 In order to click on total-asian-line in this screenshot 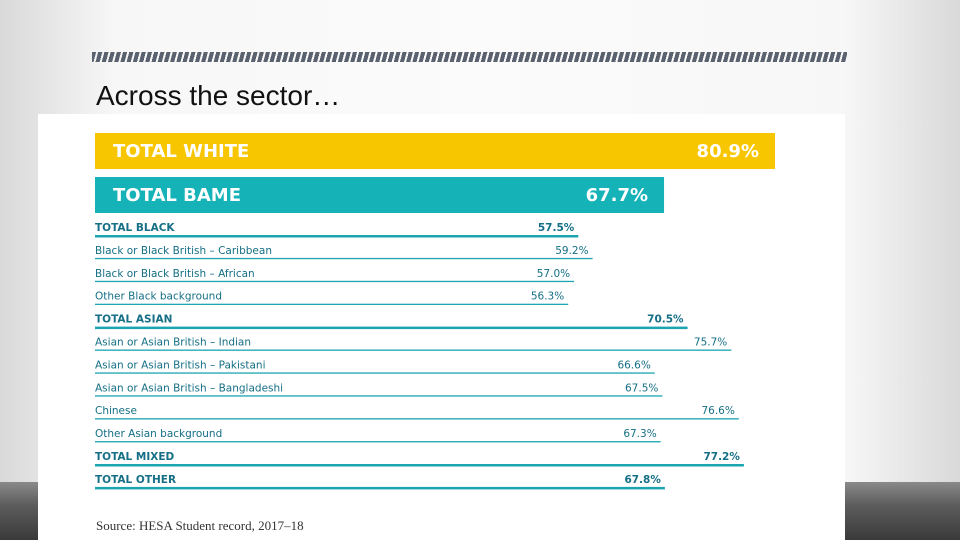, I will do `click(391, 328)`.